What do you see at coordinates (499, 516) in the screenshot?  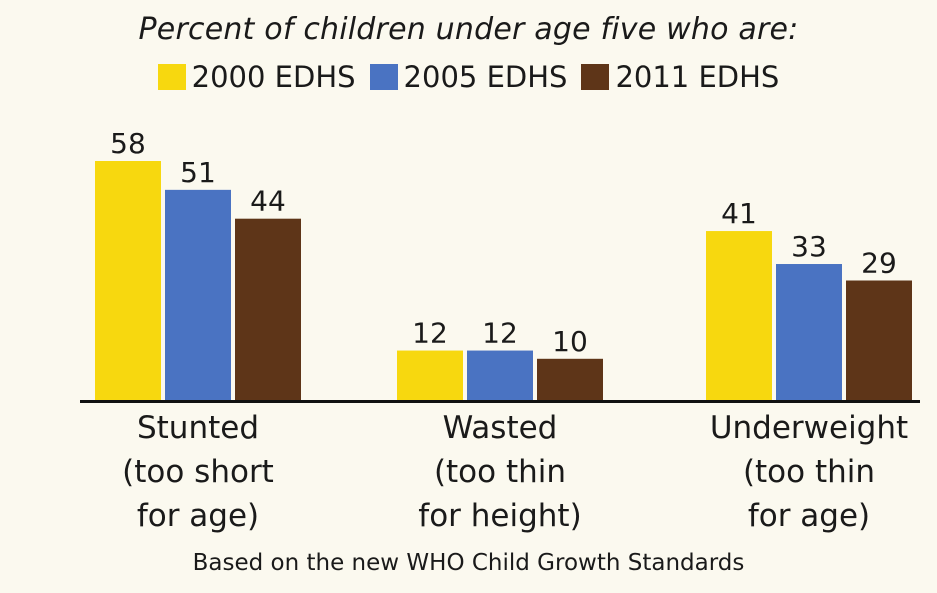 I see `category-label: for height)` at bounding box center [499, 516].